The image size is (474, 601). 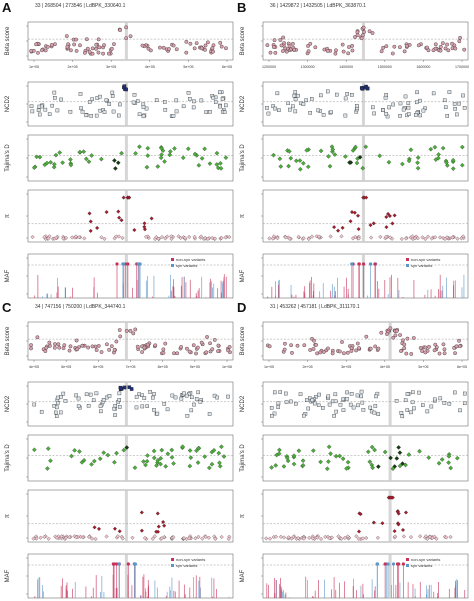 What do you see at coordinates (73, 67) in the screenshot?
I see `x-tick-label: 2e+05` at bounding box center [73, 67].